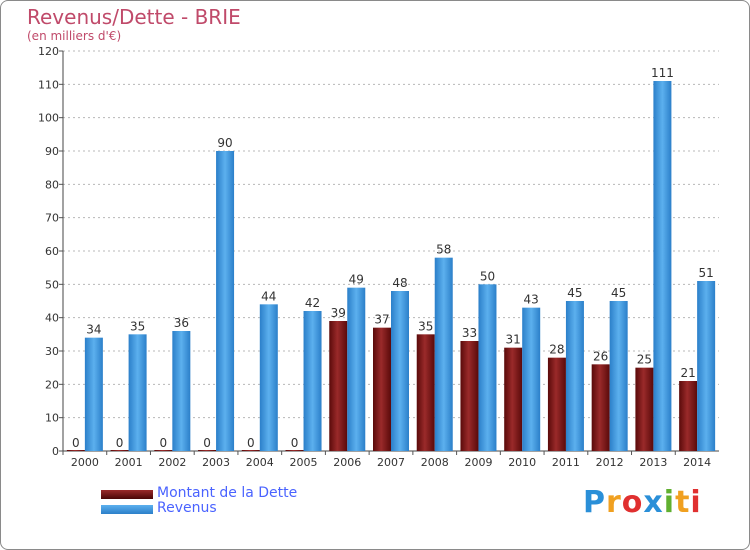  Describe the element at coordinates (129, 462) in the screenshot. I see `x-tick-label: 2001` at that location.